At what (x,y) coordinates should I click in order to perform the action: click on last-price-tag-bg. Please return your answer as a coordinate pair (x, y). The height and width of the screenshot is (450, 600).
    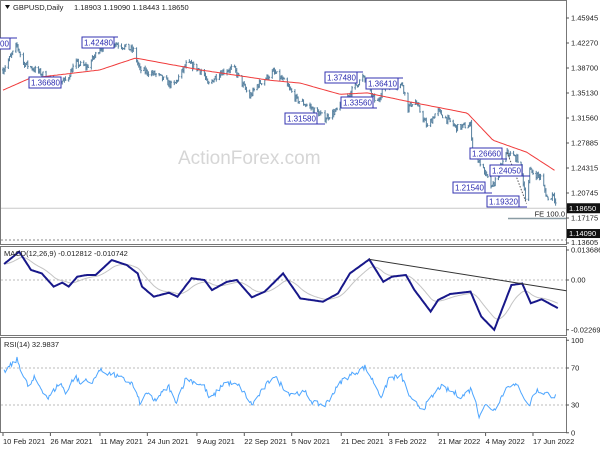
    Looking at the image, I should click on (583, 208).